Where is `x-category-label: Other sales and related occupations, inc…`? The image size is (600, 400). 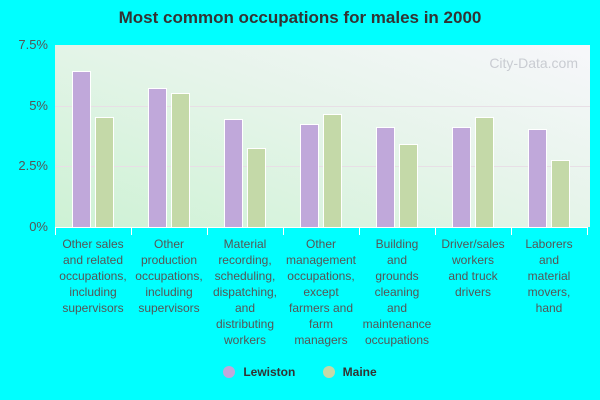
x-category-label: Other sales and related occupations, inc… is located at coordinates (93, 276).